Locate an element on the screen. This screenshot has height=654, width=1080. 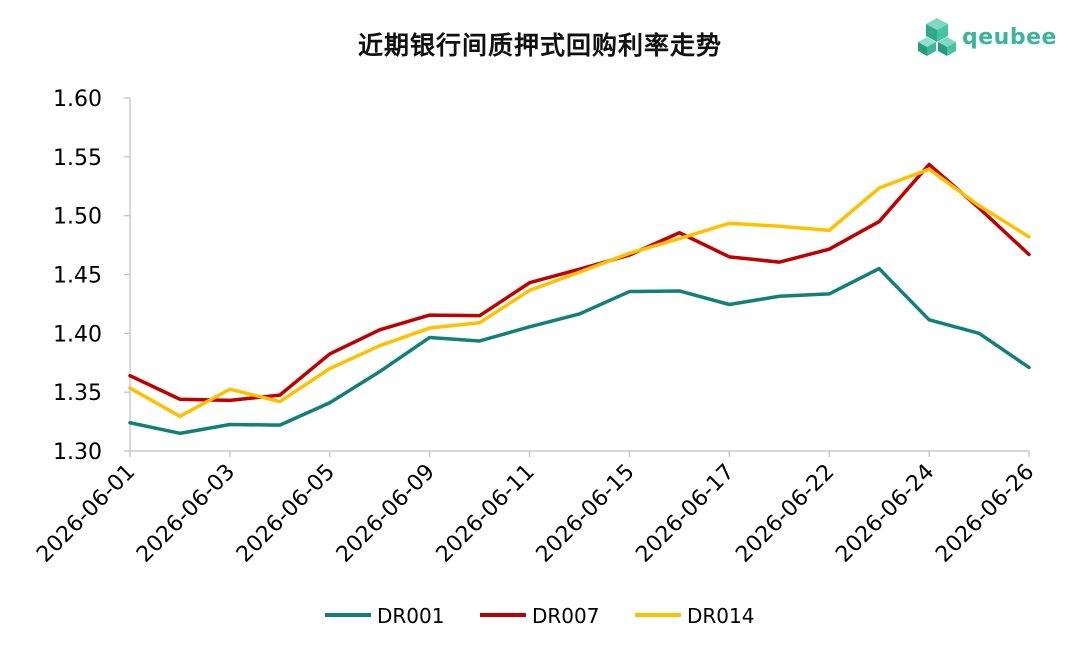
cube-cluster-icon is located at coordinates (937, 37).